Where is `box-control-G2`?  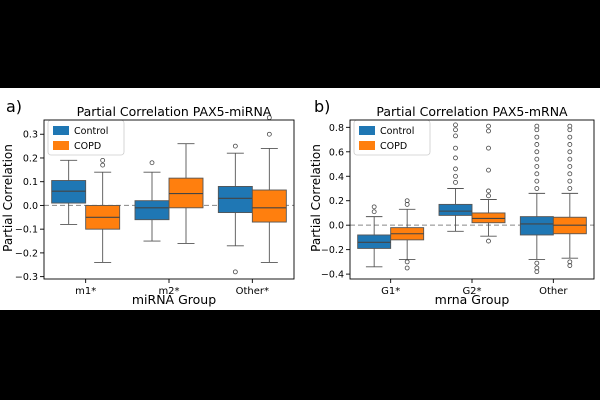 box-control-G2 is located at coordinates (455, 177).